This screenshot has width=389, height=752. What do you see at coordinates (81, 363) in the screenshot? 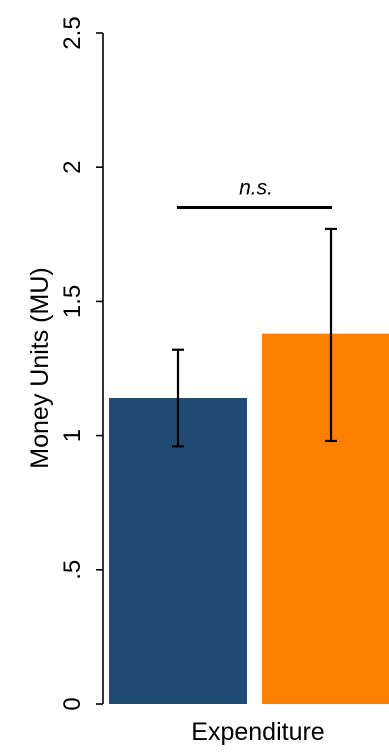
I see `y-ticks: 0 .5 1 1.5 2 2.5` at bounding box center [81, 363].